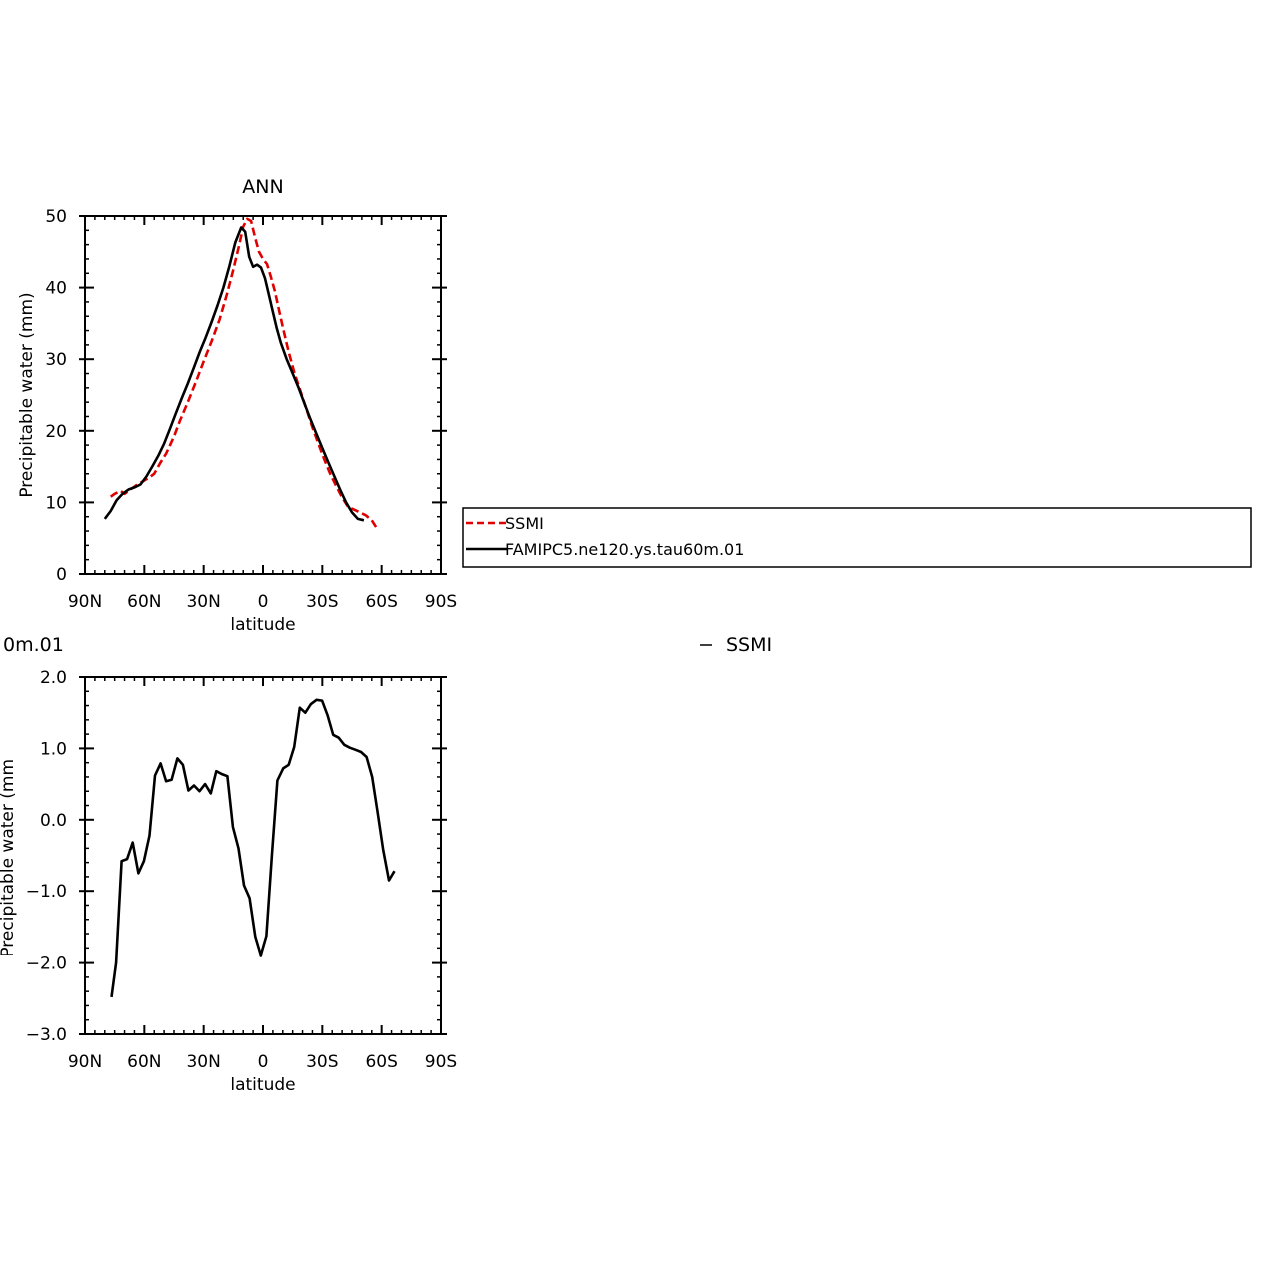  I want to click on y-tick-label: 1.0, so click(53, 749).